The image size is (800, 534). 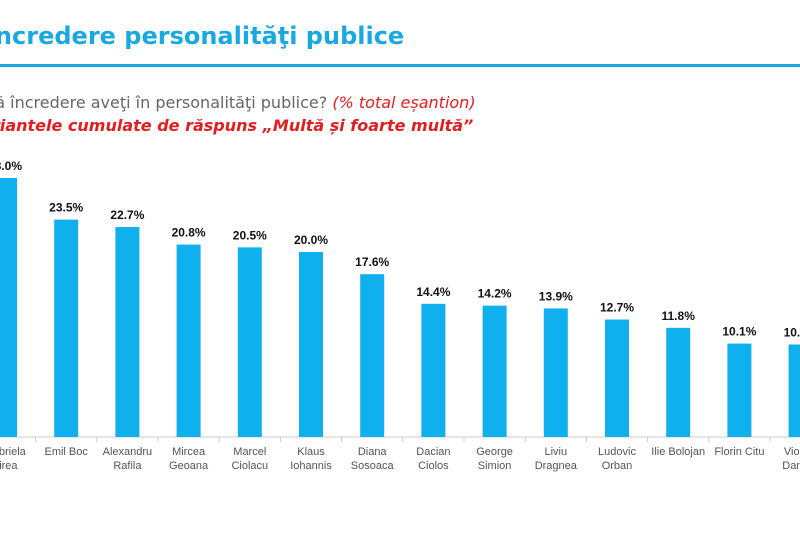 I want to click on category-label: Sosoaca, so click(x=373, y=466).